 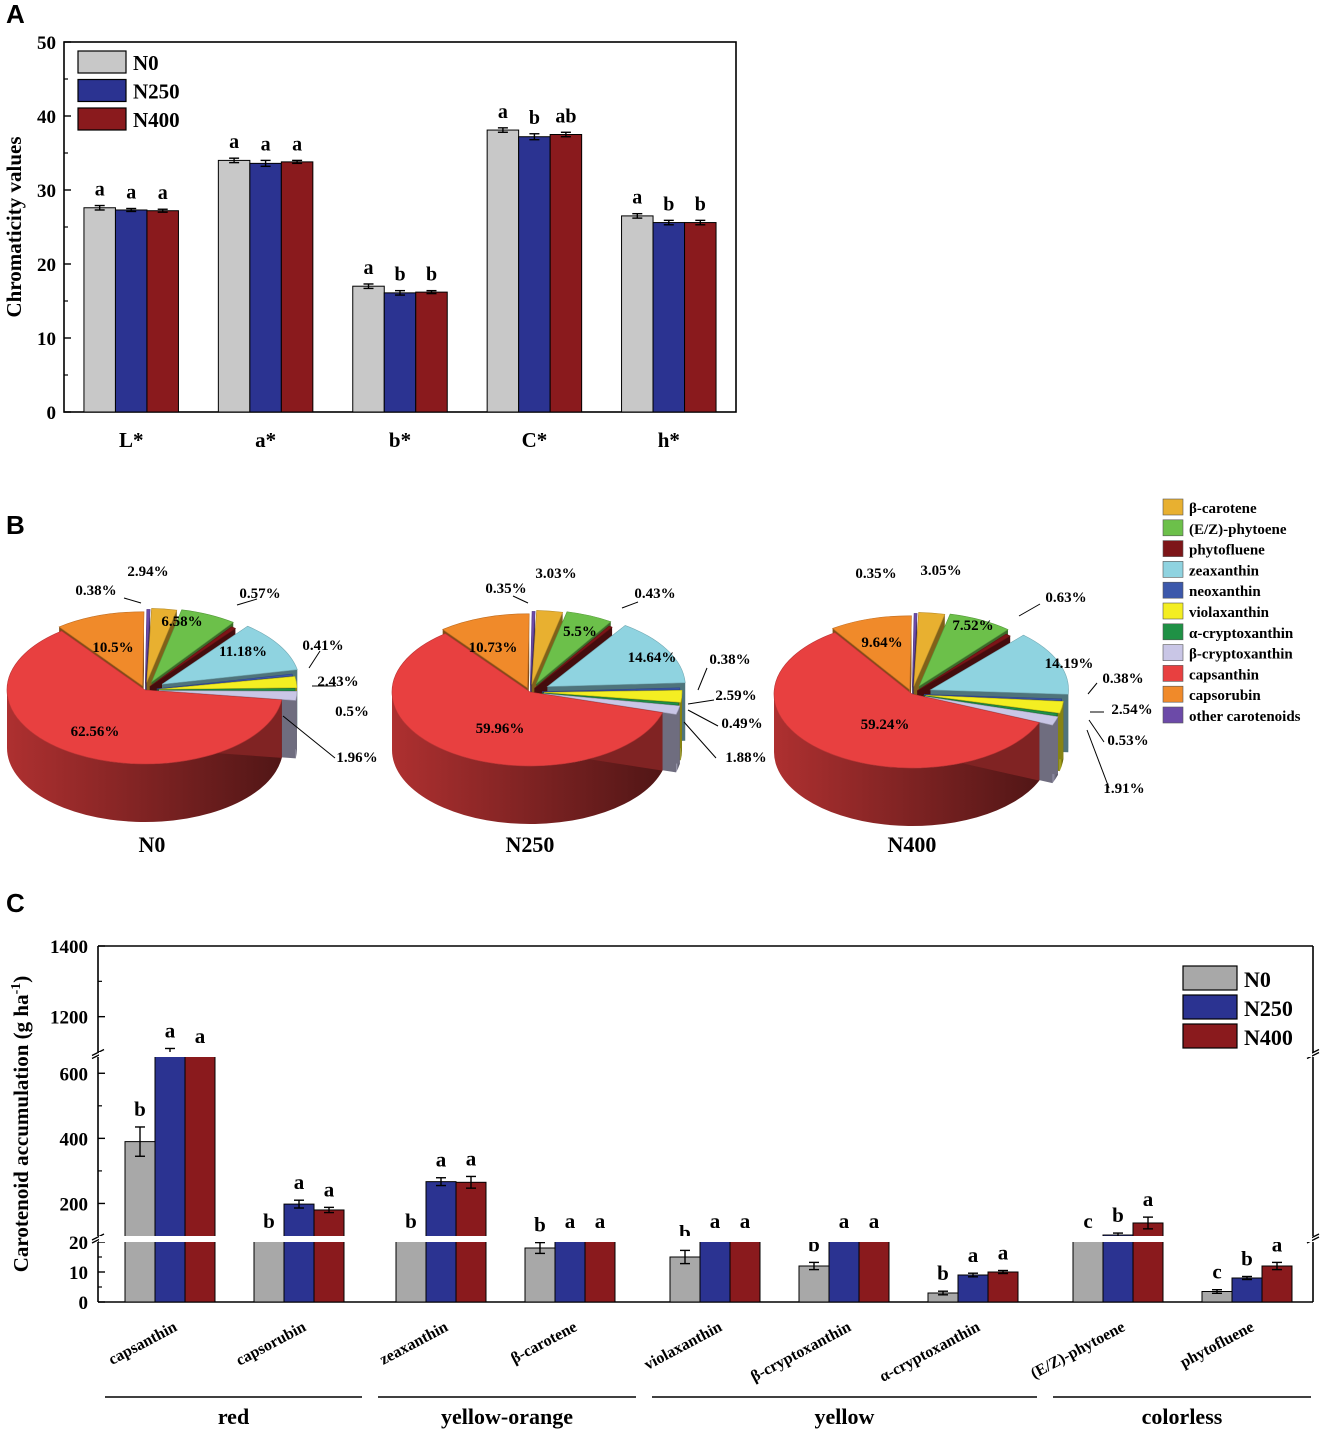 I want to click on pie-title: N400, so click(x=912, y=844).